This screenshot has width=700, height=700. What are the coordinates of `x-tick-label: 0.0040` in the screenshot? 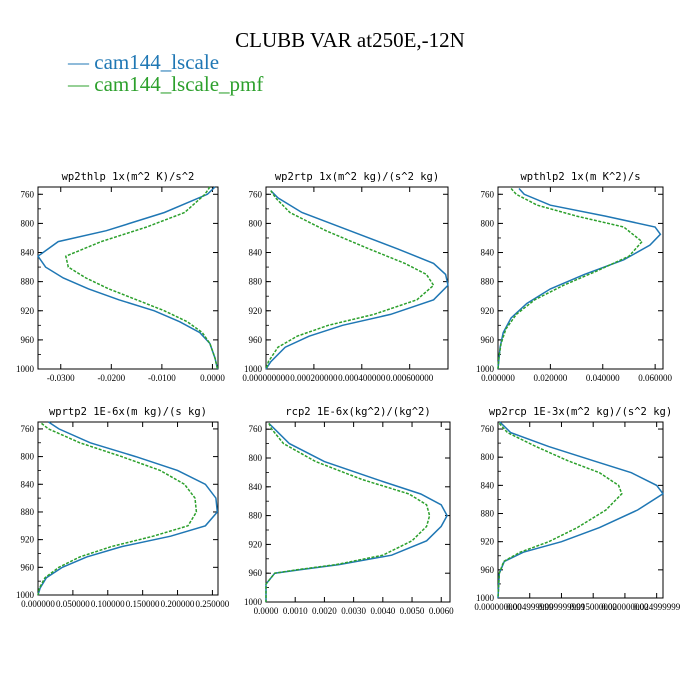 It's located at (382, 611).